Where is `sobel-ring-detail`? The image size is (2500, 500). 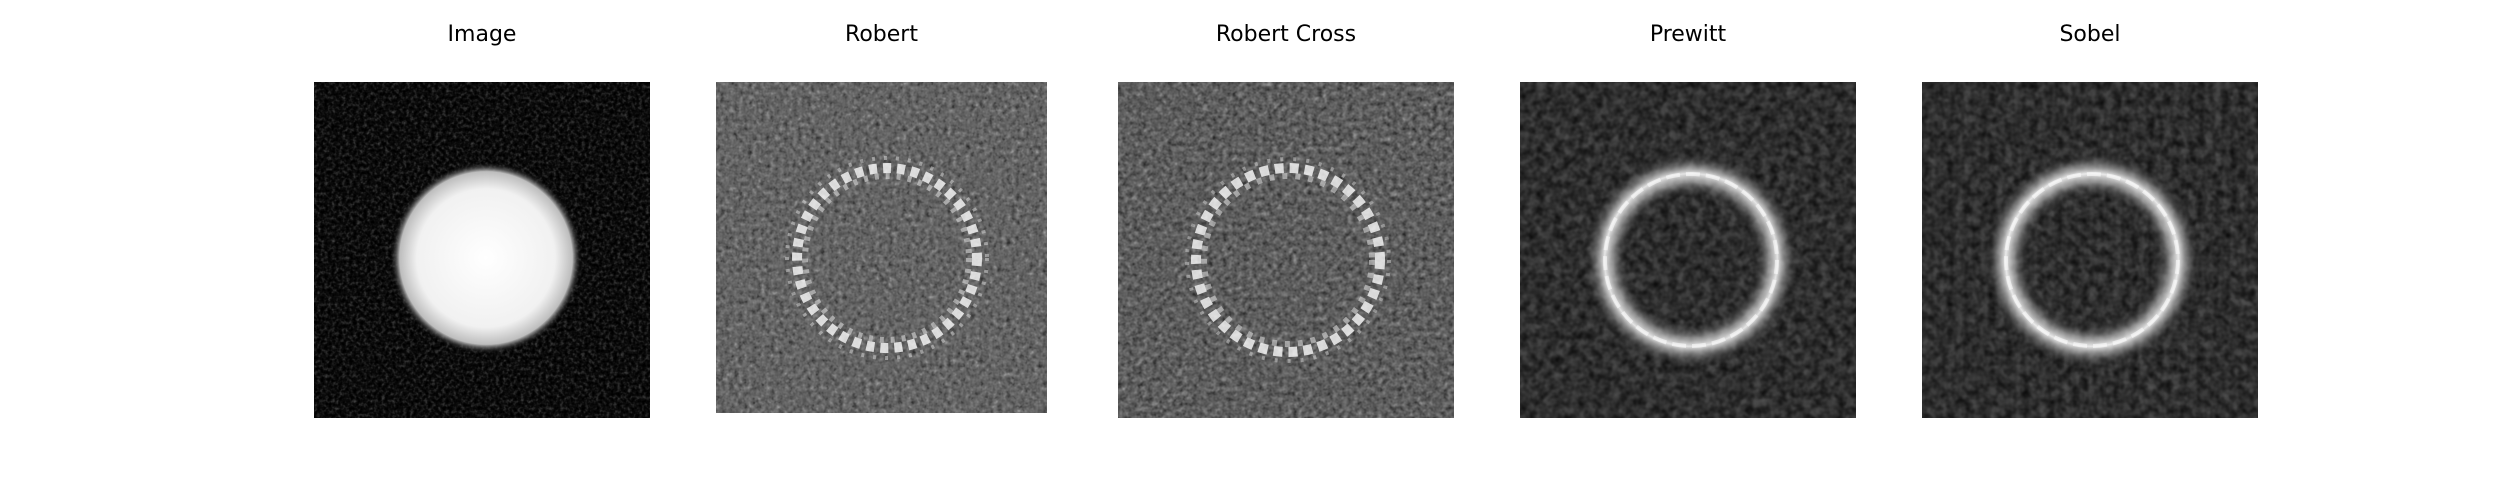
sobel-ring-detail is located at coordinates (2092, 260).